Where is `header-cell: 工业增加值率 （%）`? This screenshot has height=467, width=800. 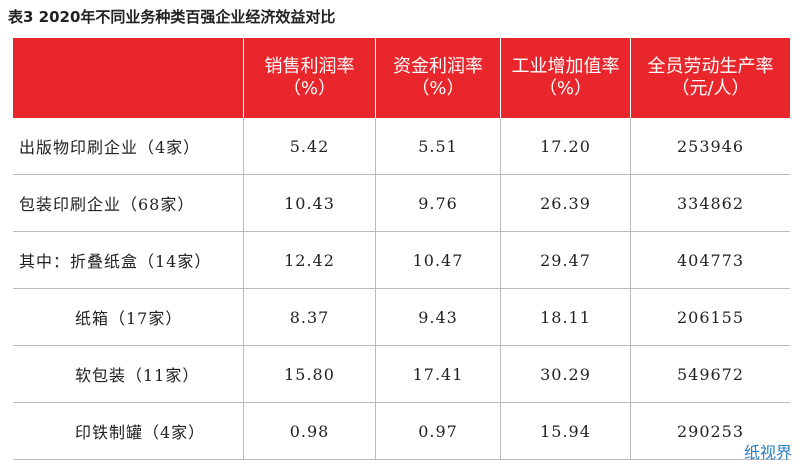
header-cell: 工业增加值率 （%） is located at coordinates (565, 78).